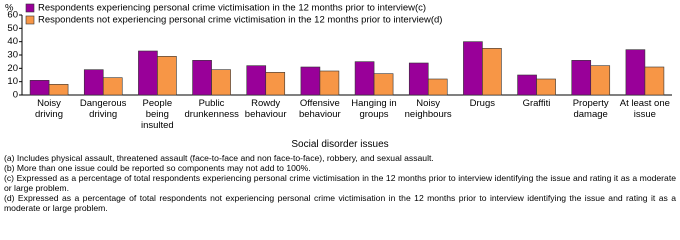 This screenshot has height=240, width=680. I want to click on x-tick-label: Dangerous driving, so click(103, 109).